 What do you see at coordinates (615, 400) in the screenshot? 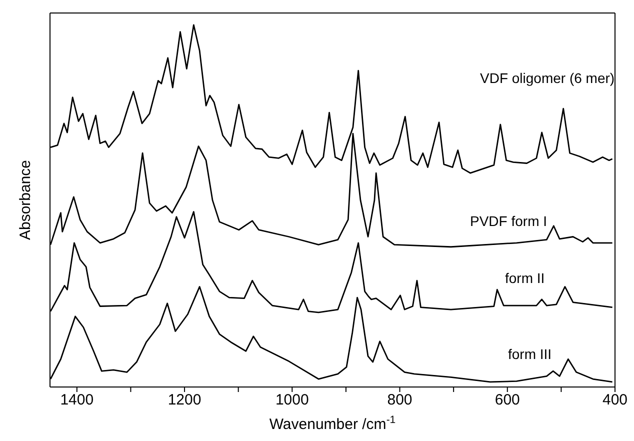
I see `x-tick-label: 400` at bounding box center [615, 400].